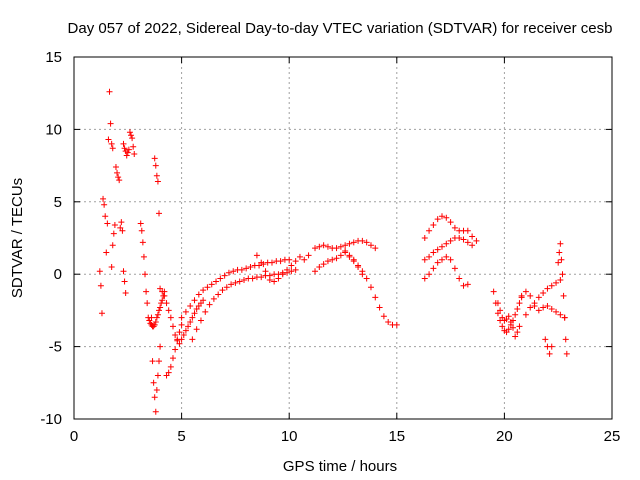  Describe the element at coordinates (340, 466) in the screenshot. I see `x-axis-label: GPS time / hours` at that location.